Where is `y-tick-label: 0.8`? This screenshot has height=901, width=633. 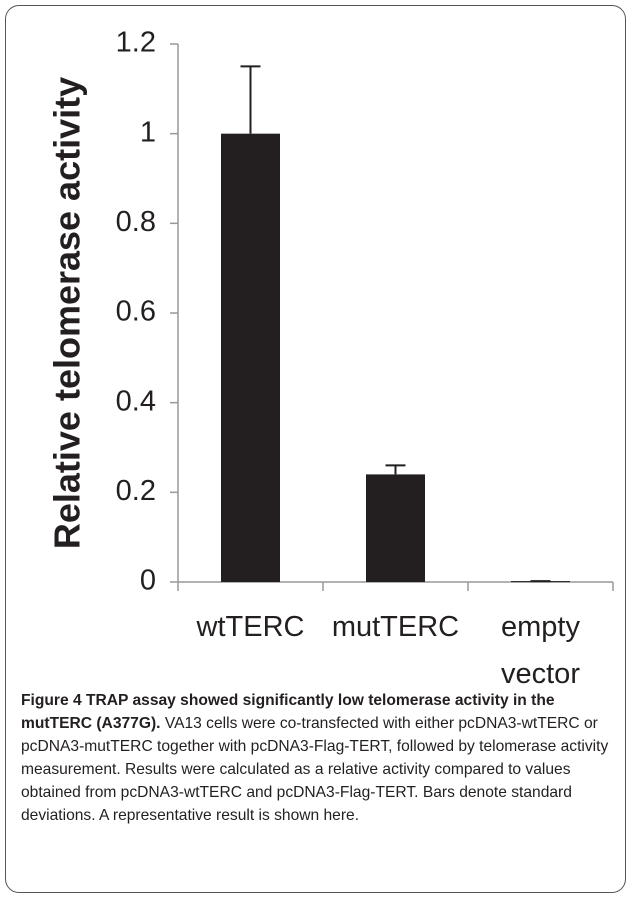 y-tick-label: 0.8 is located at coordinates (136, 222).